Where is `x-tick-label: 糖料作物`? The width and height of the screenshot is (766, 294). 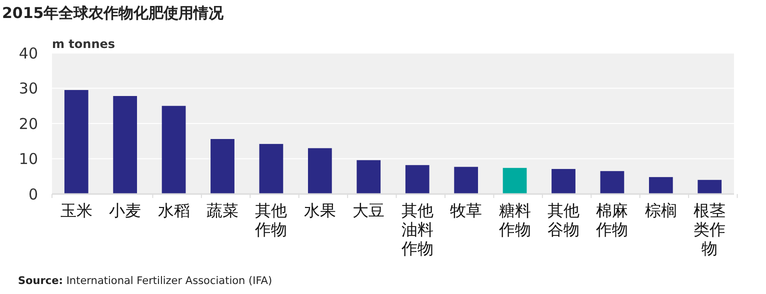 x-tick-label: 糖料作物 is located at coordinates (514, 220).